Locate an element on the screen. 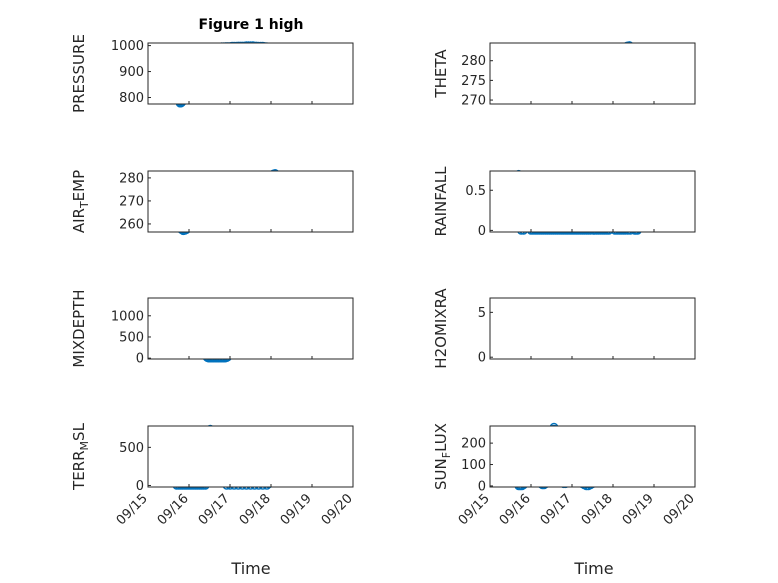  y-tick-label: 275 is located at coordinates (473, 81).